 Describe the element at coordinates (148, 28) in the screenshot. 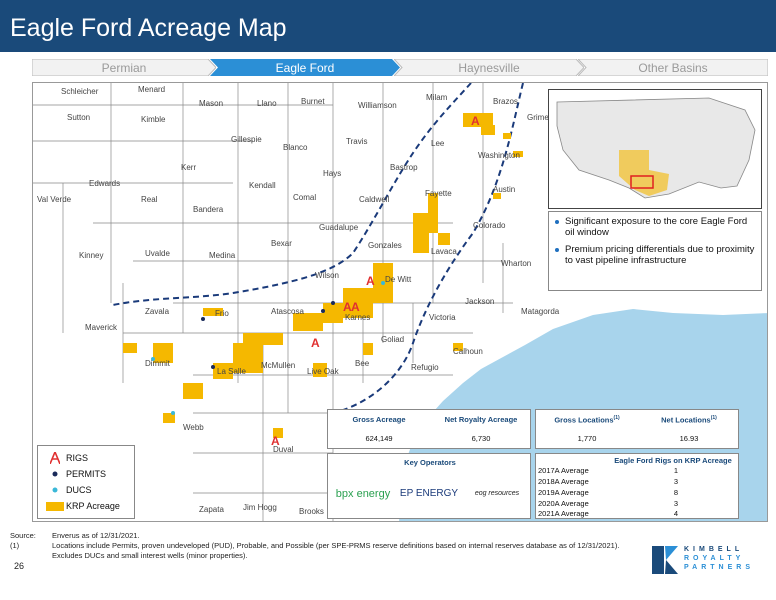

I see `page-title: Eagle Ford Acreage Map` at that location.